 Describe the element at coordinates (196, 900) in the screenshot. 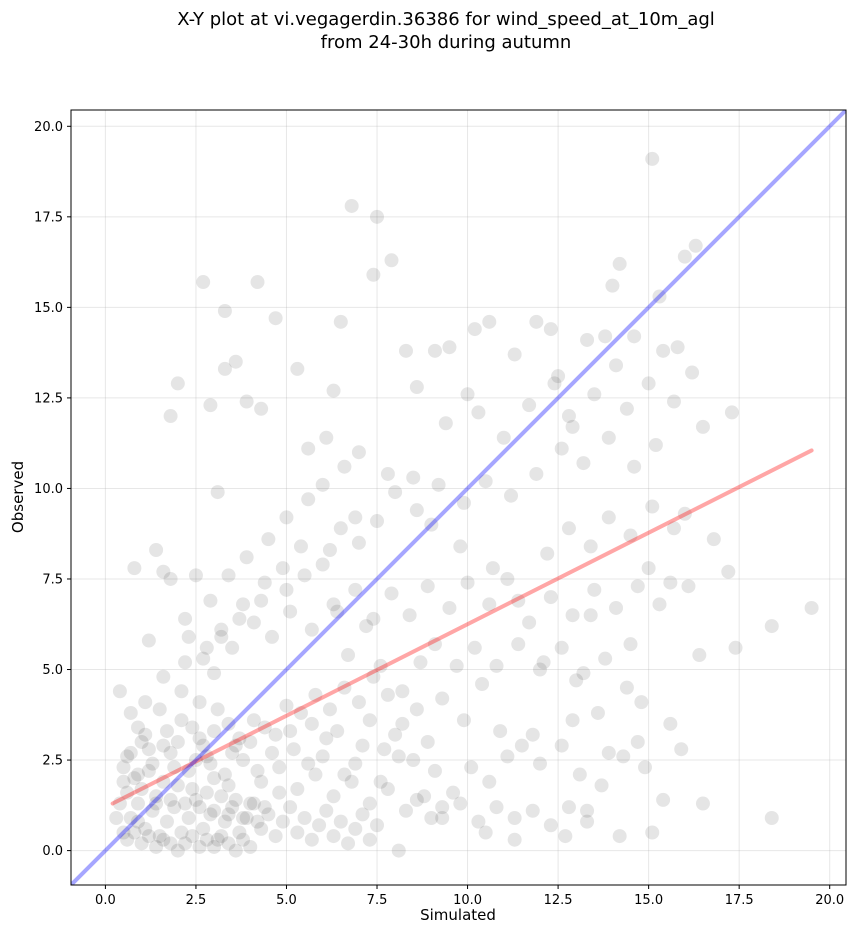

I see `x-tick-label: 2.5` at that location.